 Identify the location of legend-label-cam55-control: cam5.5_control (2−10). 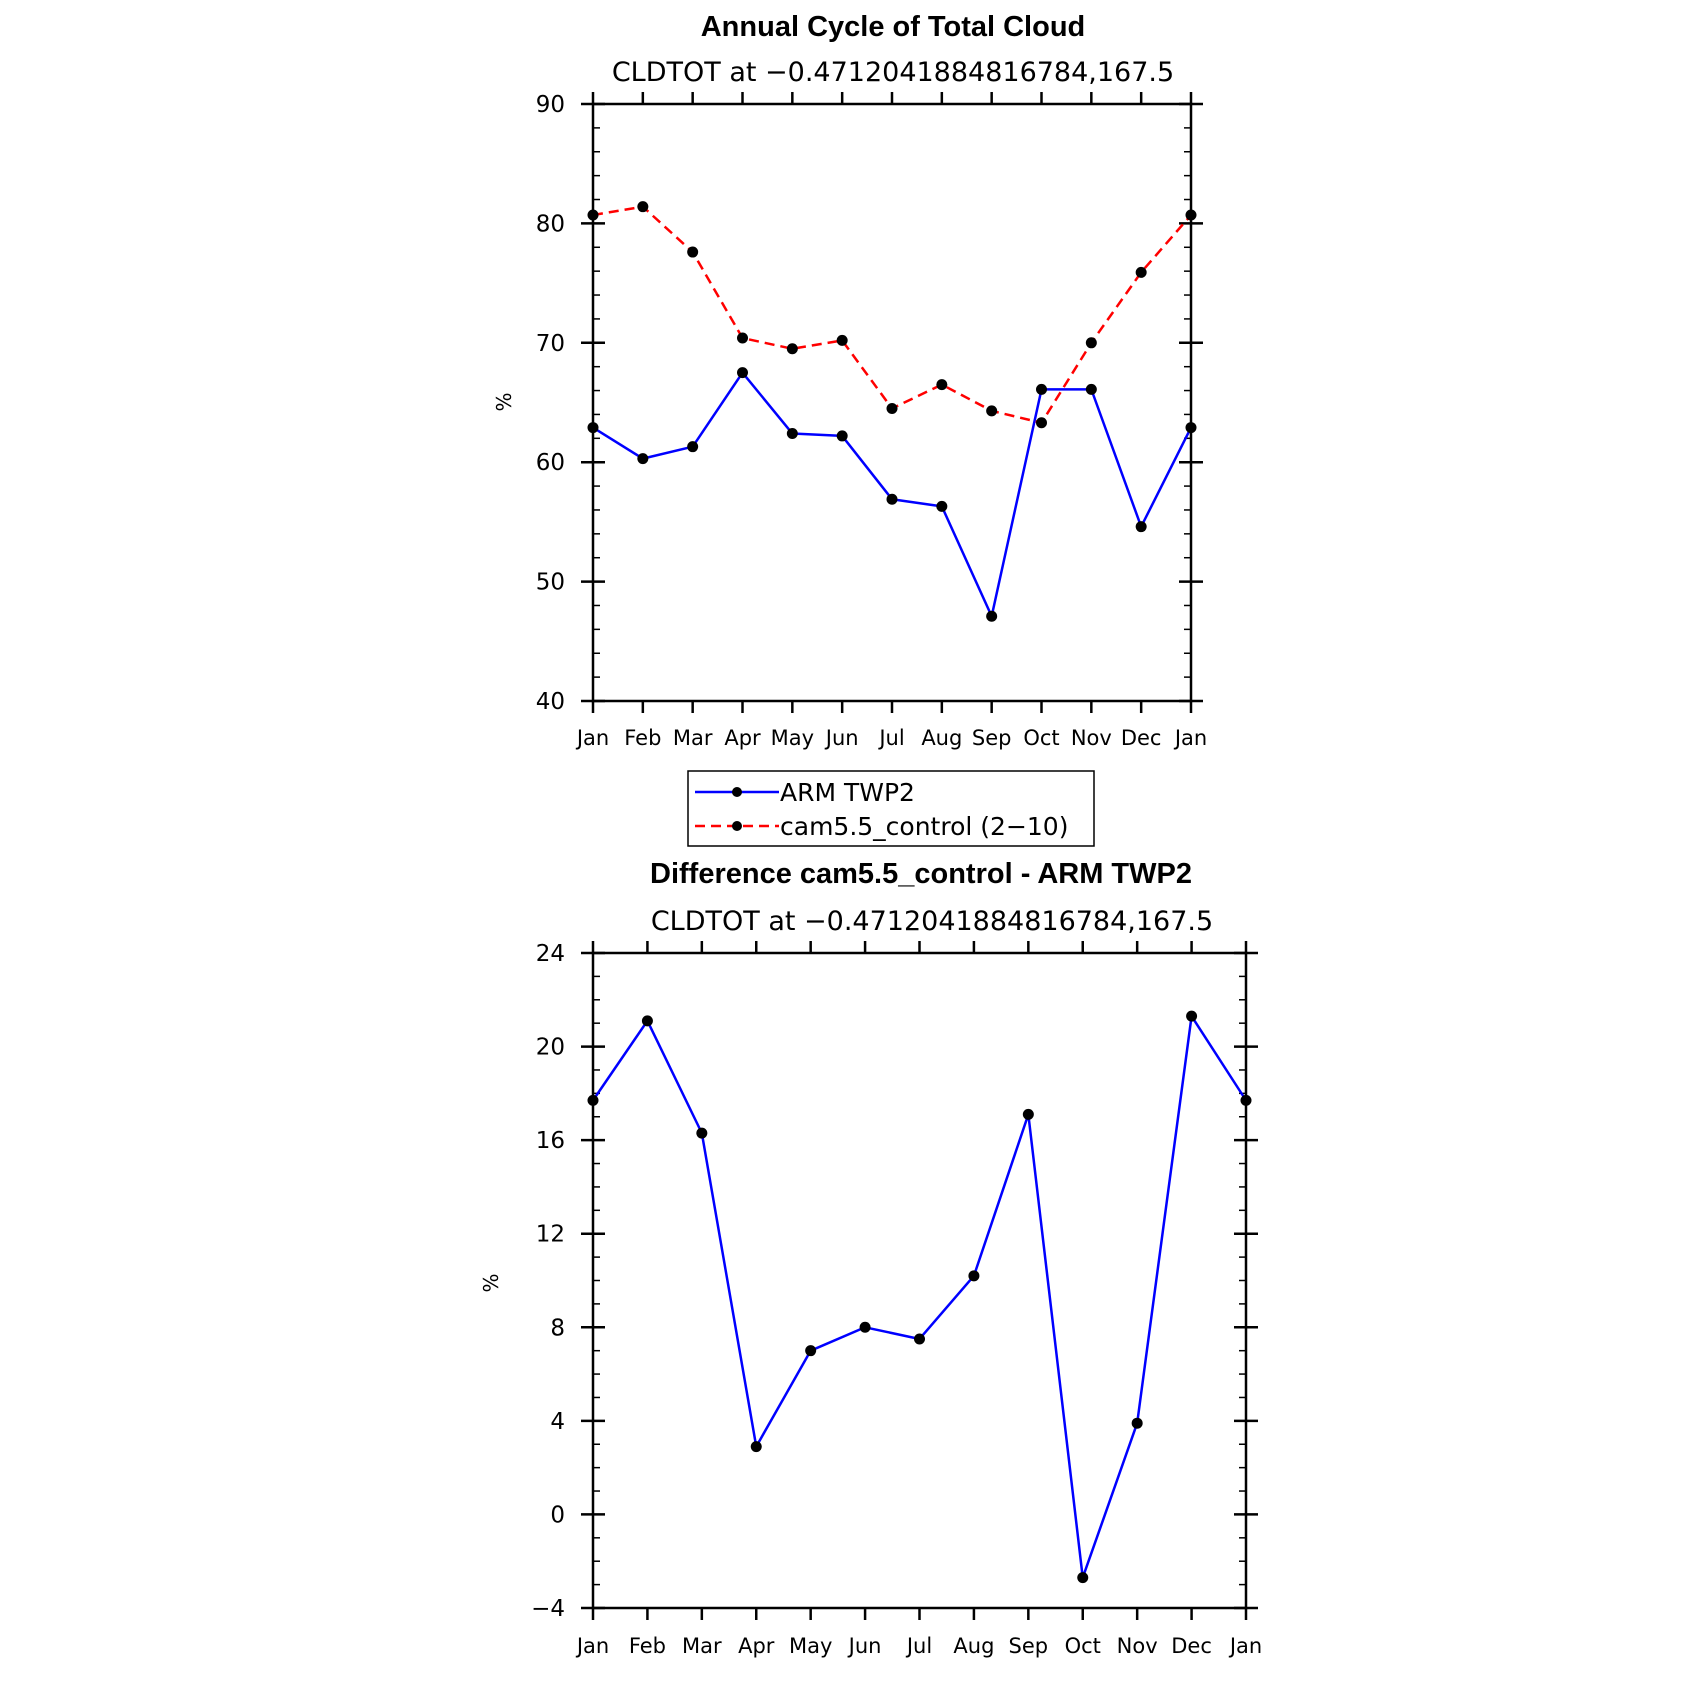
(924, 826).